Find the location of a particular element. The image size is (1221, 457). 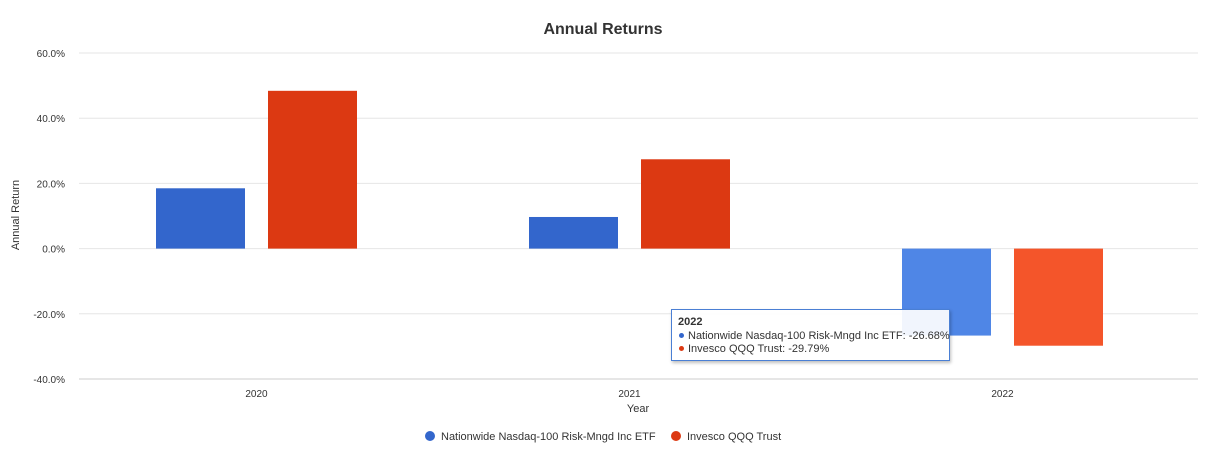

legend-label: Invesco QQQ Trust is located at coordinates (734, 437).